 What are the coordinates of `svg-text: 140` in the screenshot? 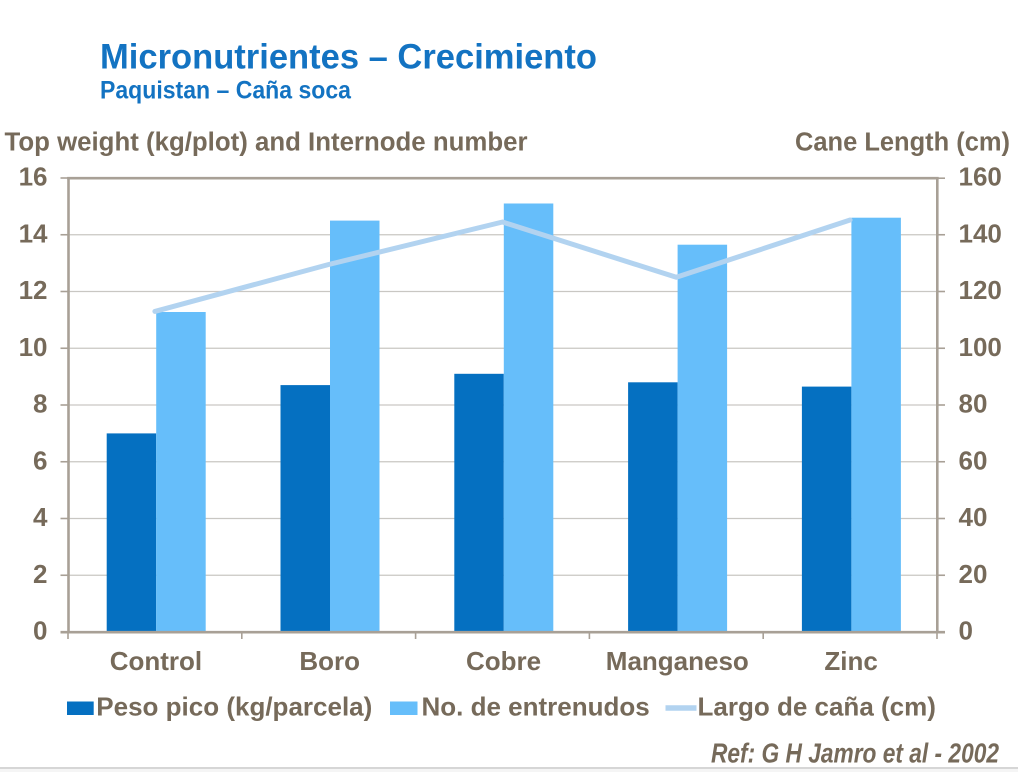 It's located at (980, 233).